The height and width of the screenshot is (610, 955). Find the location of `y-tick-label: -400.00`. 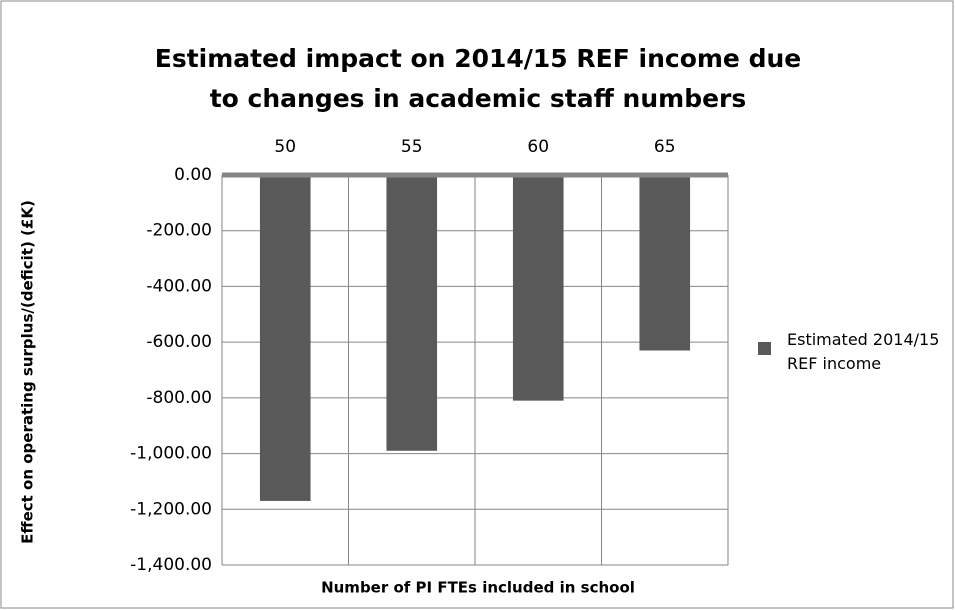

y-tick-label: -400.00 is located at coordinates (179, 286).